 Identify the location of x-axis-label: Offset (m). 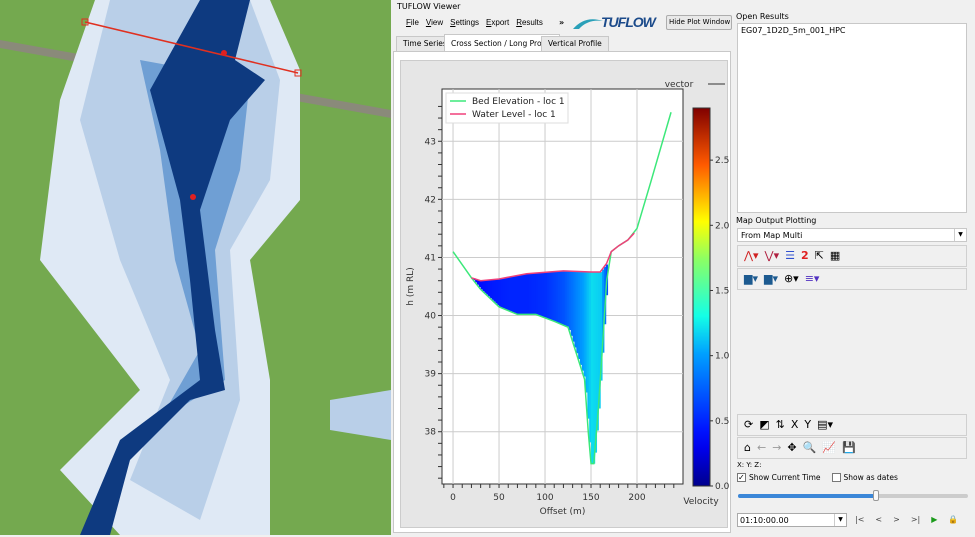
(563, 512).